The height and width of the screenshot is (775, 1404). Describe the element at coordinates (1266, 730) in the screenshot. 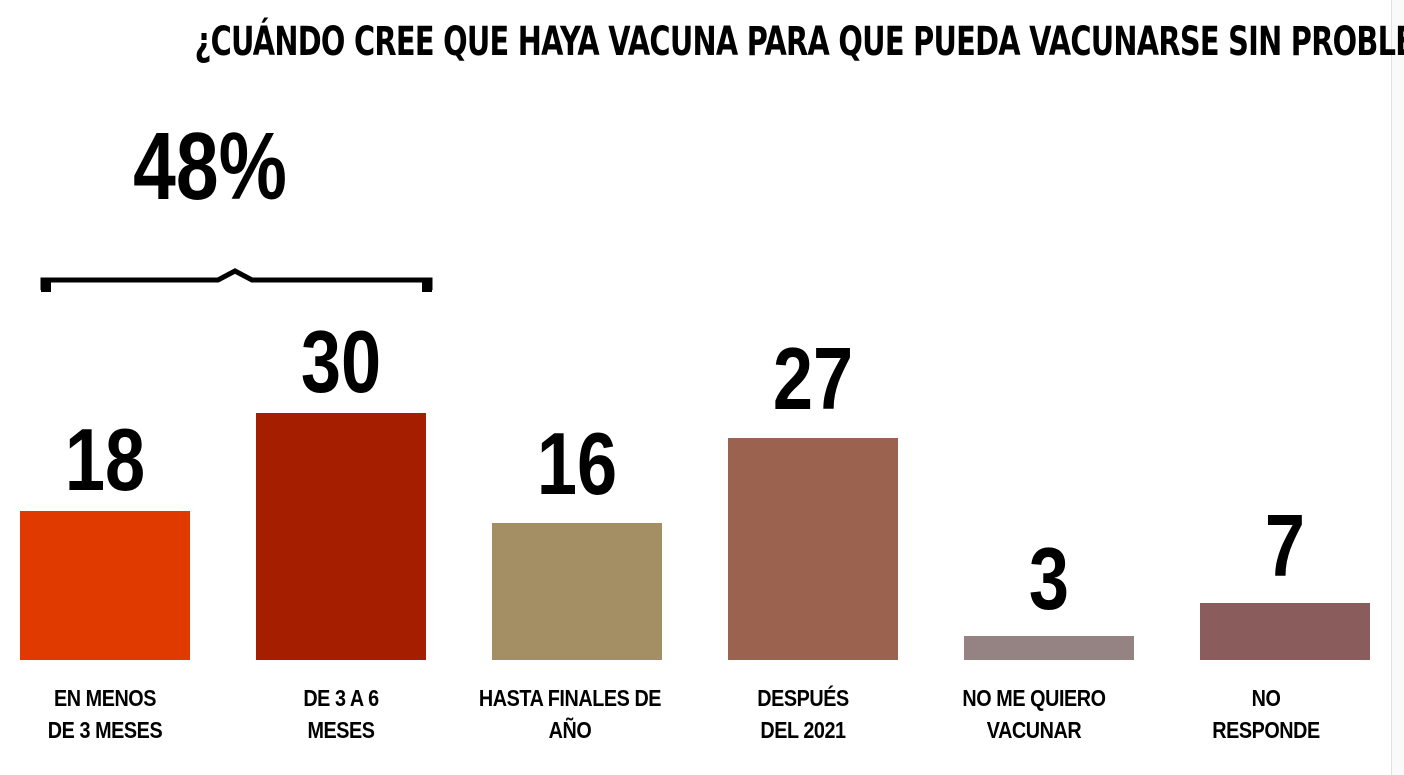

I see `category-label-line: RESPONDE` at that location.